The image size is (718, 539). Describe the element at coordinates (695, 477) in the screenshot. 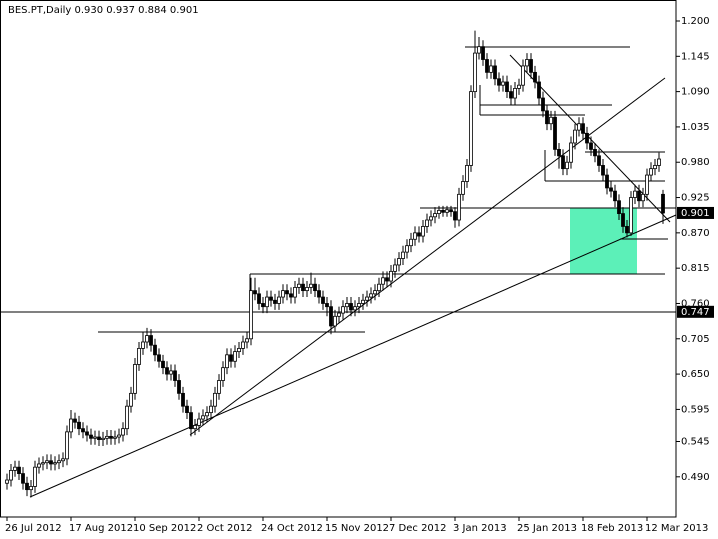

I see `y-tick-label: 0.490` at that location.